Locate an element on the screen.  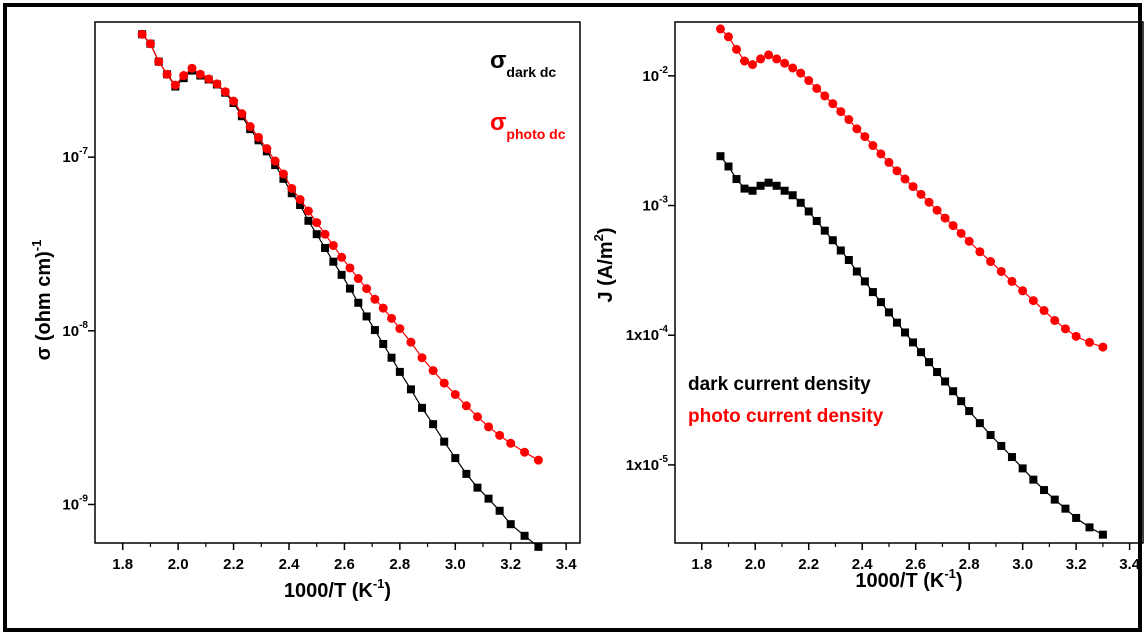
y-axis-label-close: ) is located at coordinates (606, 230).